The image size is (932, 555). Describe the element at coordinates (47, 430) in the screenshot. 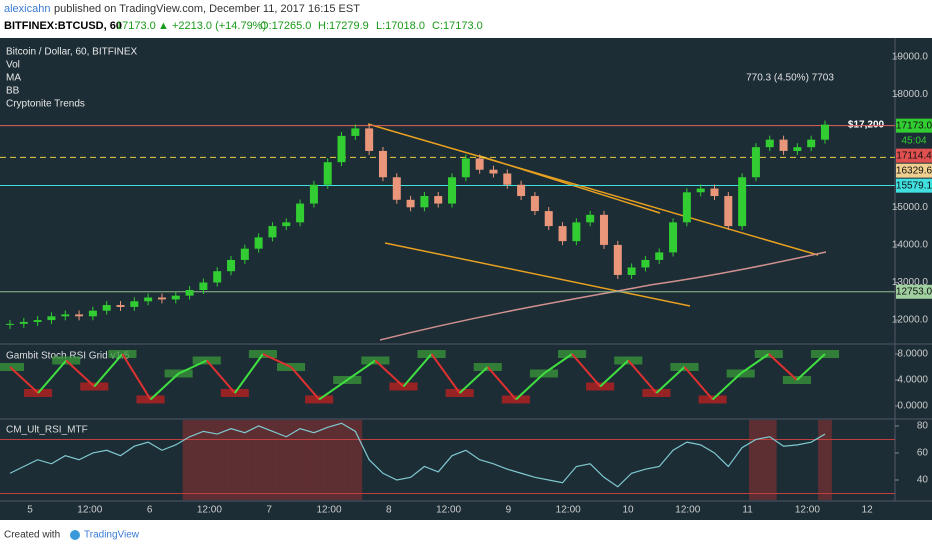

I see `rsi-title: CM_Ult_RSI_MTF` at that location.